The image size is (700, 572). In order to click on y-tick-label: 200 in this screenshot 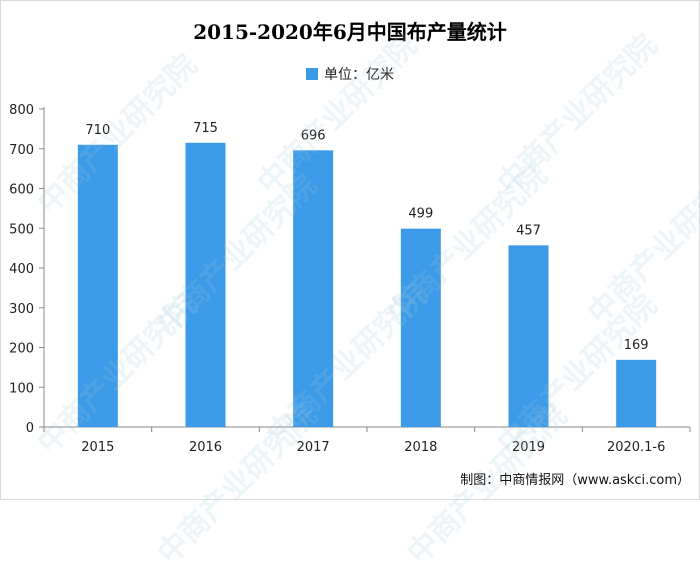, I will do `click(21, 349)`.